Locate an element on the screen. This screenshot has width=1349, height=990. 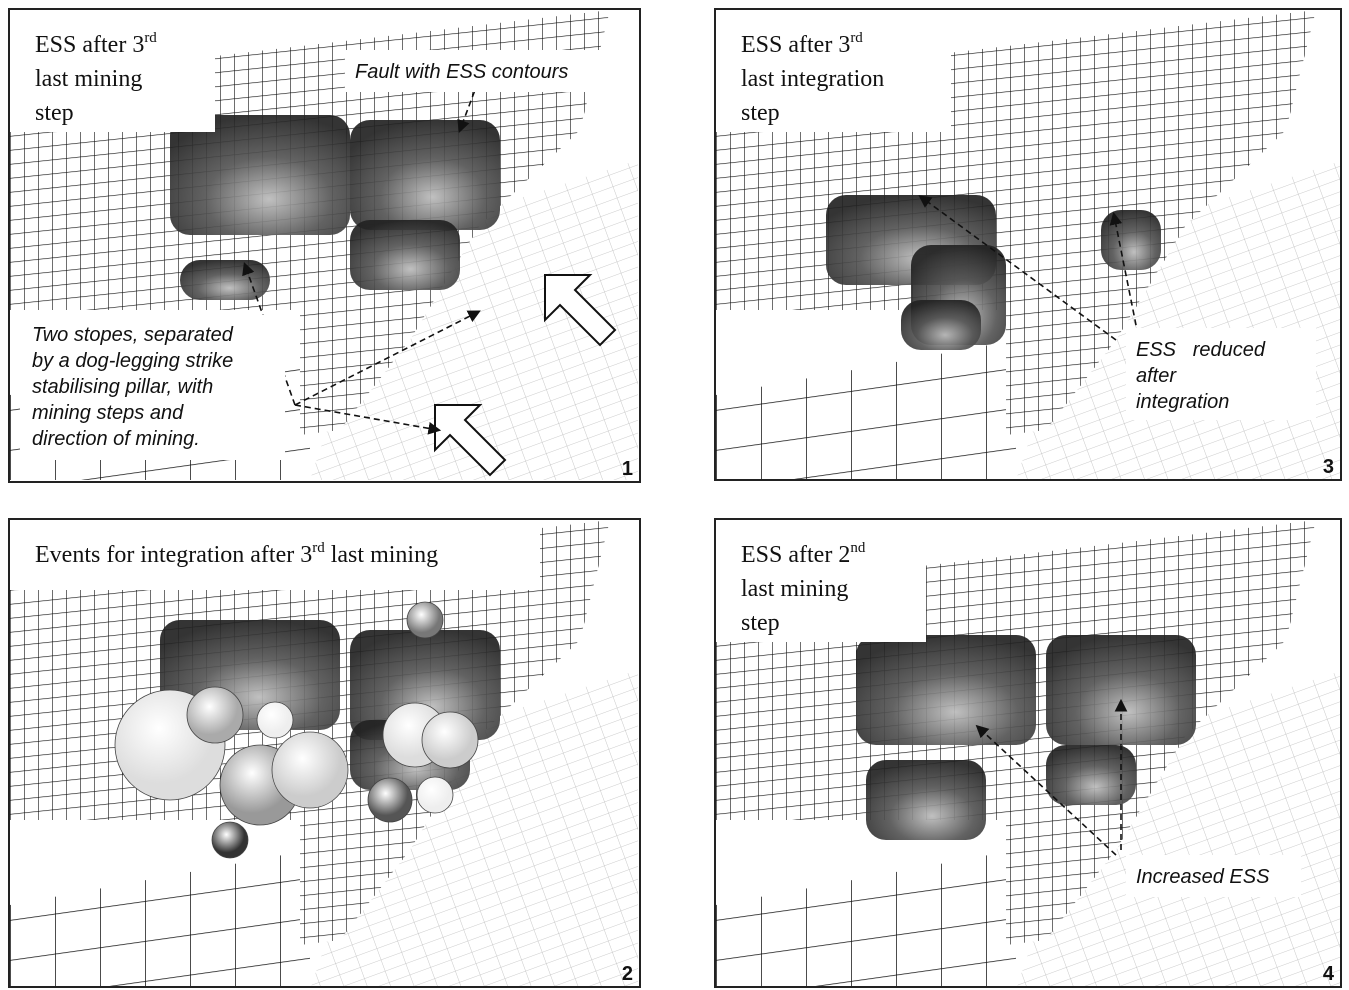
panel-number: 4 is located at coordinates (1329, 974).